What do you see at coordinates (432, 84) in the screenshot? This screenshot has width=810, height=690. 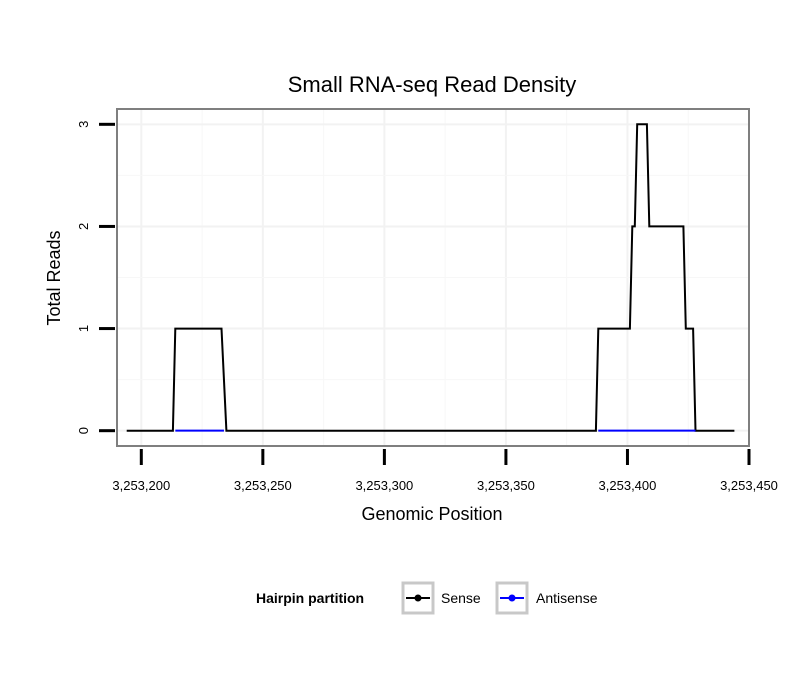 I see `chart-title: Small RNA-seq Read Density` at bounding box center [432, 84].